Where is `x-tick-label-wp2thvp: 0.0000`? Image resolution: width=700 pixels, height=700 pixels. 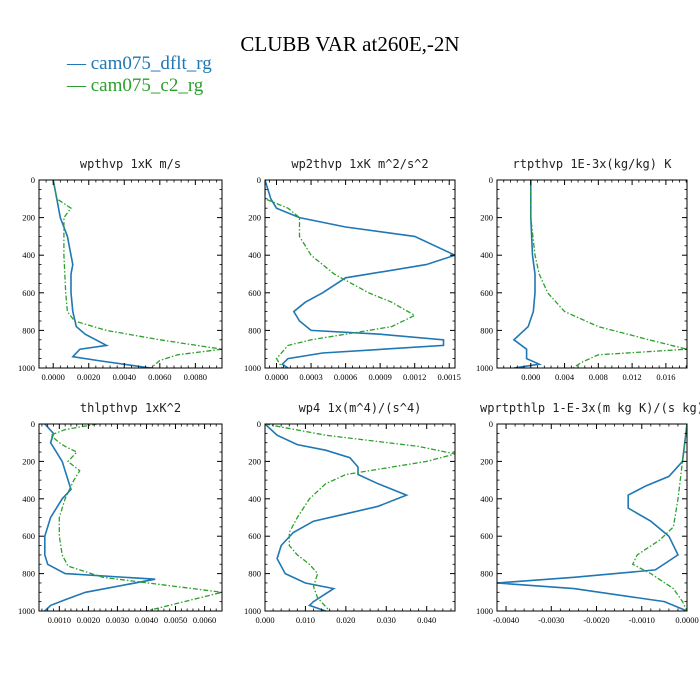
x-tick-label-wp2thvp: 0.0000 is located at coordinates (276, 377).